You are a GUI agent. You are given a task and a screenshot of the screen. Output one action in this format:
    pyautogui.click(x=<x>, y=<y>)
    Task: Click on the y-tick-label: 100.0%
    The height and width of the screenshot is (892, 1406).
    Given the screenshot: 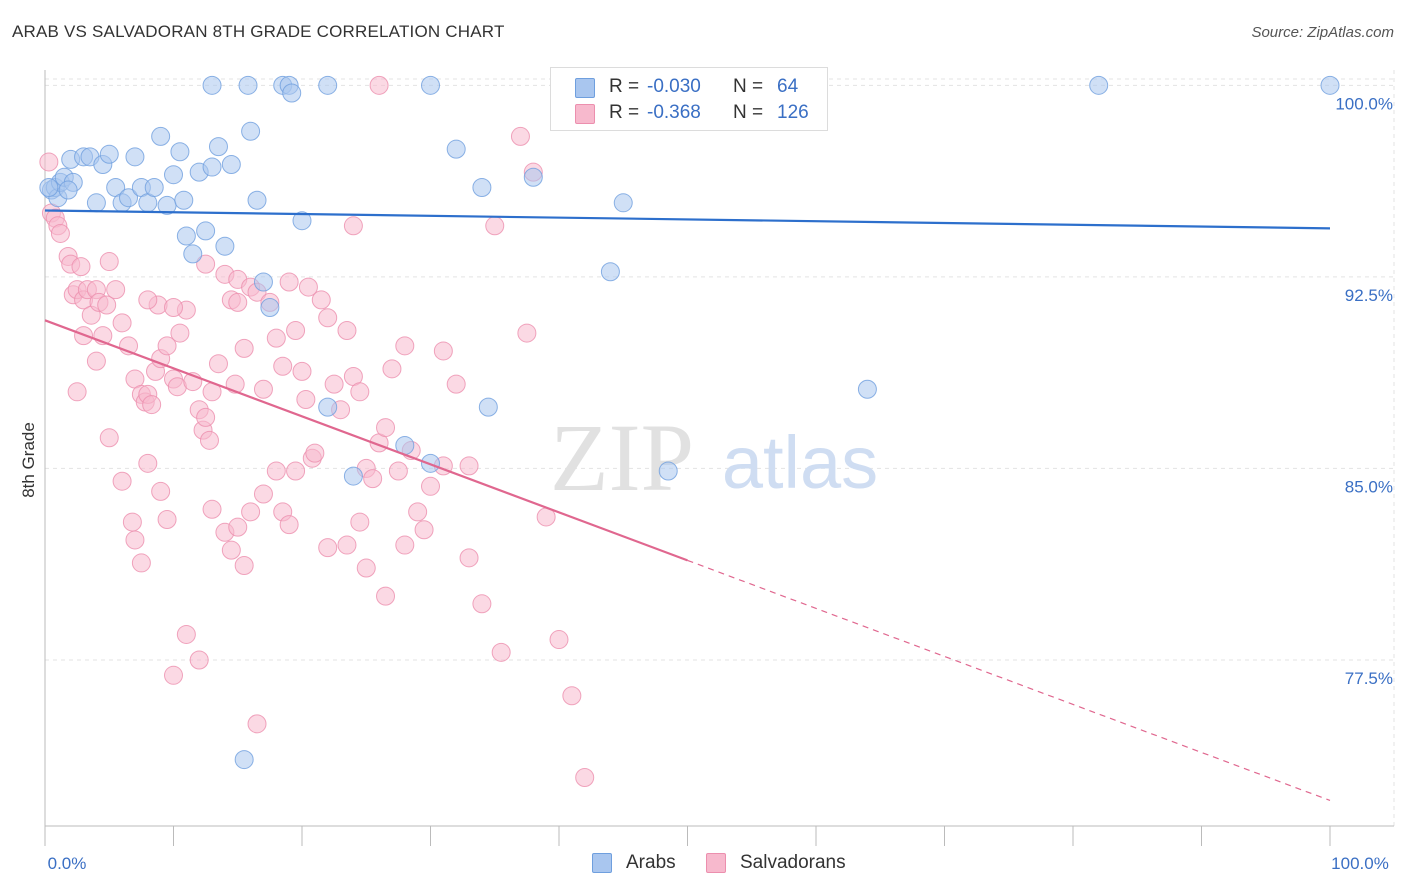 What is the action you would take?
    pyautogui.click(x=1364, y=103)
    